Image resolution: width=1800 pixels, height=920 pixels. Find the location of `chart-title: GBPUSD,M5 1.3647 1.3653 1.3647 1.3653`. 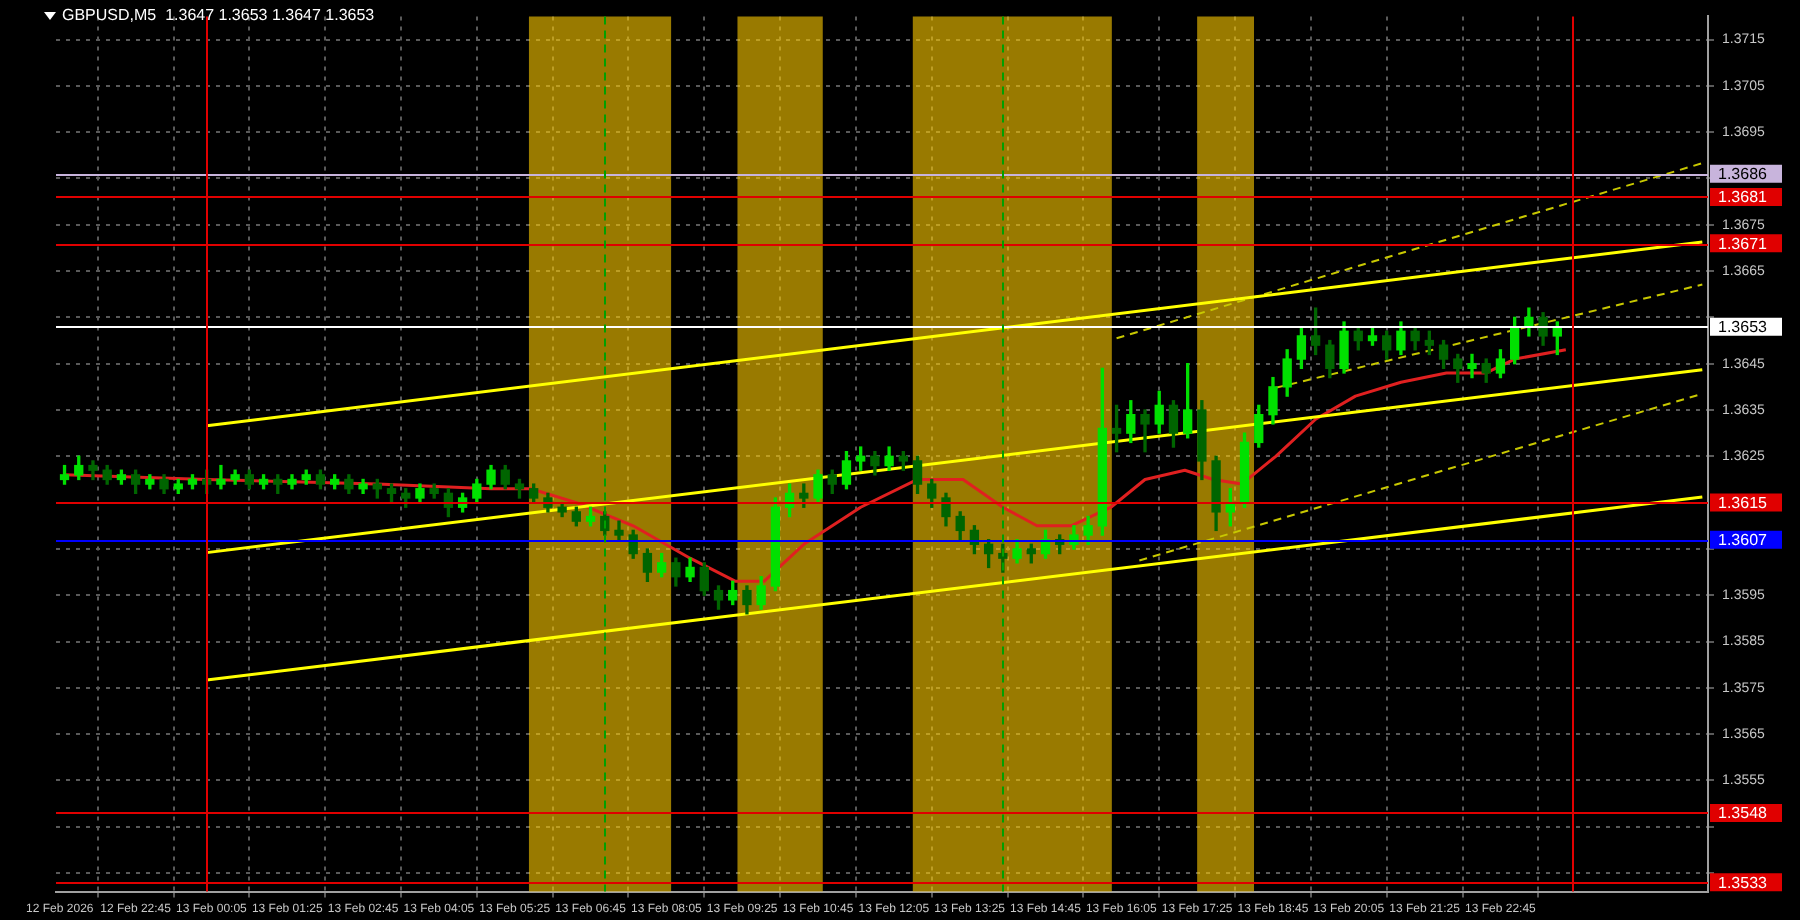

chart-title: GBPUSD,M5 1.3647 1.3653 1.3647 1.3653 is located at coordinates (218, 15).